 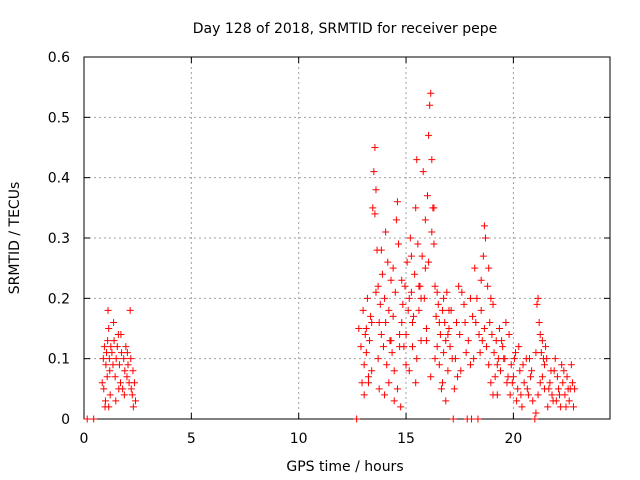 What do you see at coordinates (59, 179) in the screenshot?
I see `y-tick-label: 0.4` at bounding box center [59, 179].